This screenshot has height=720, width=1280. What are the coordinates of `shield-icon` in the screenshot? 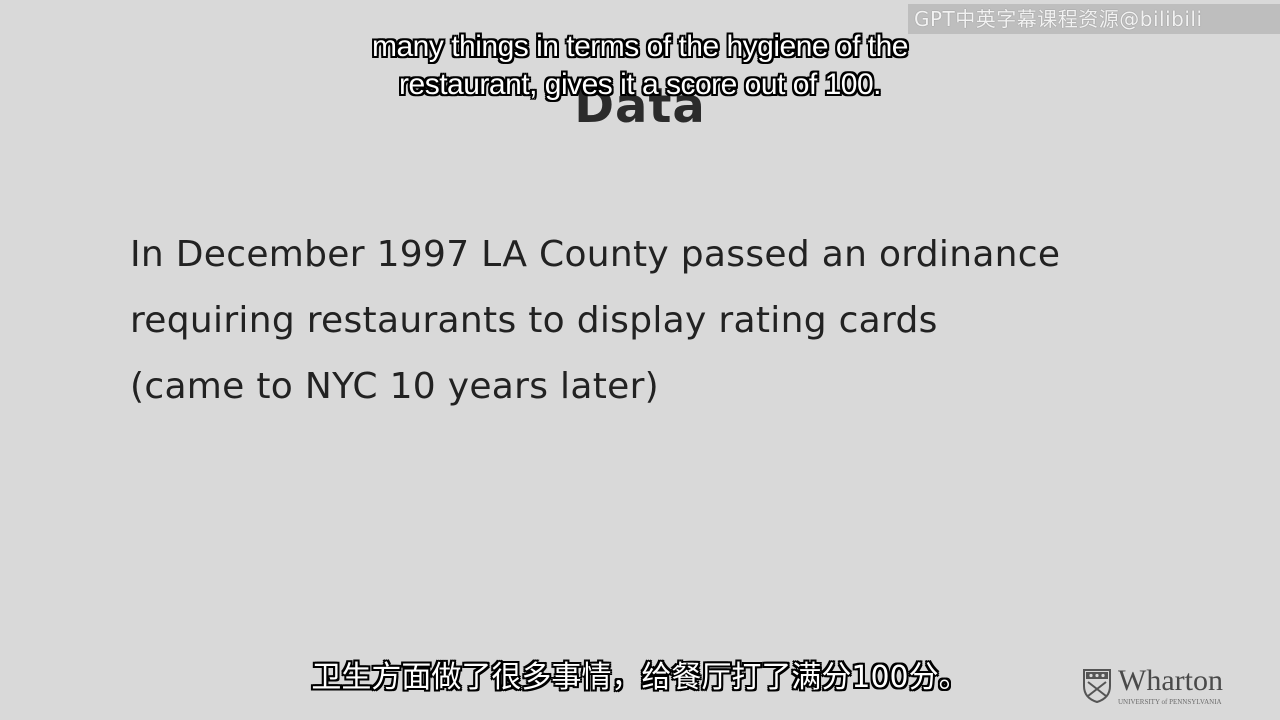 It's located at (1097, 686).